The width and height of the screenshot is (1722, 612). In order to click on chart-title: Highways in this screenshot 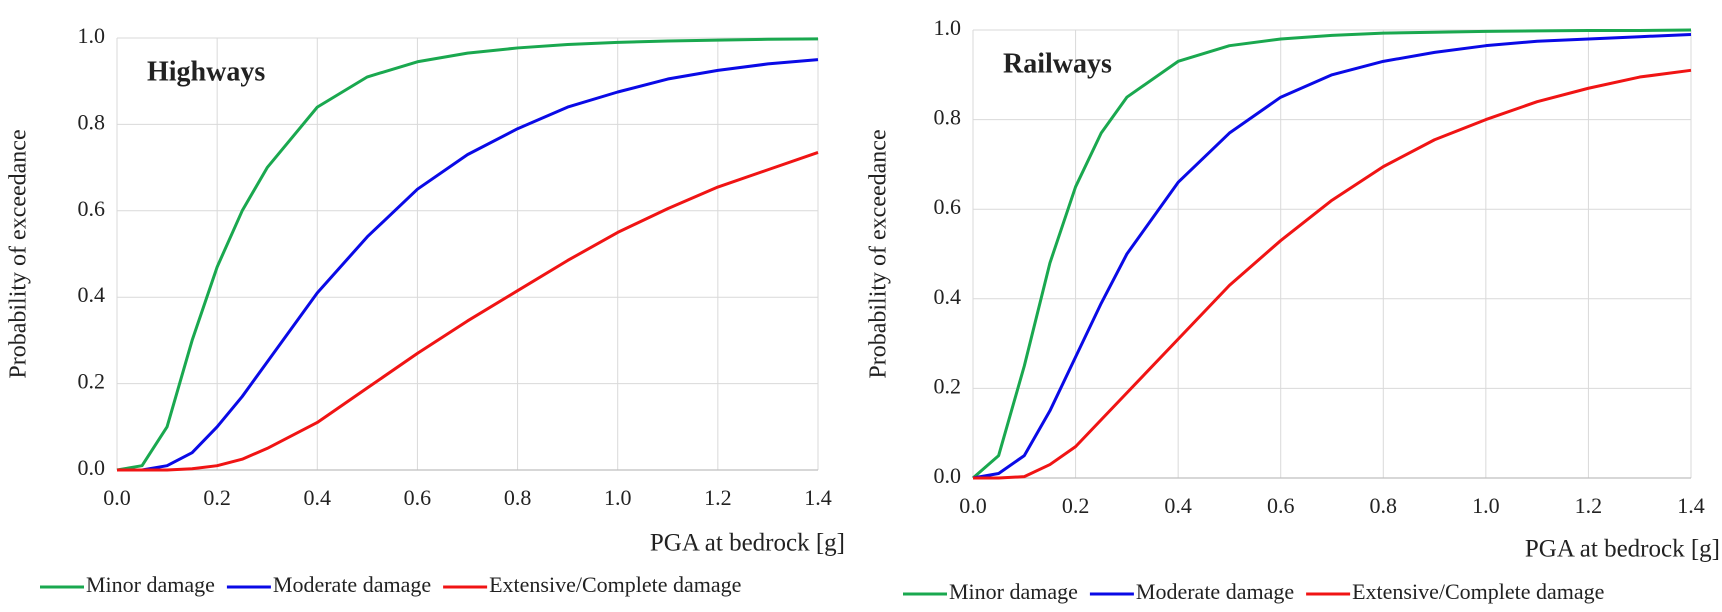, I will do `click(206, 71)`.